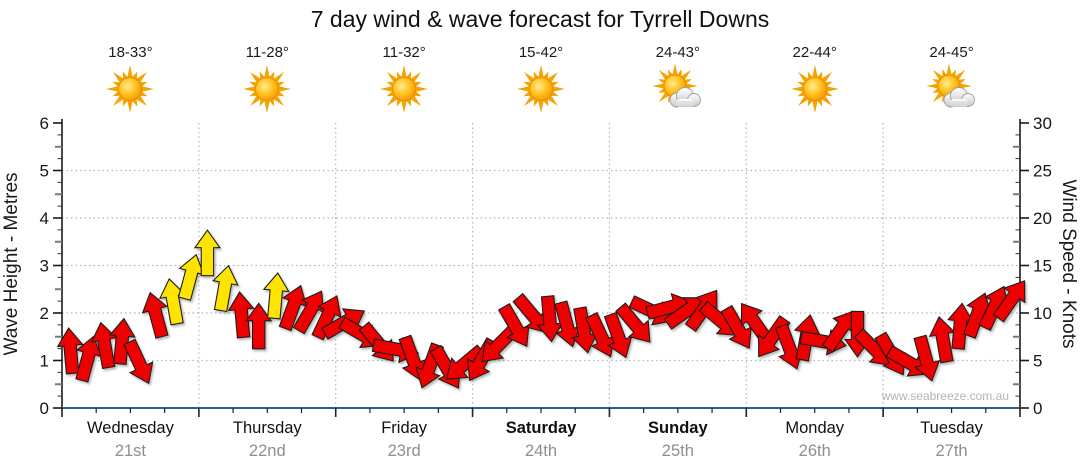 This screenshot has width=1080, height=475. Describe the element at coordinates (815, 451) in the screenshot. I see `day-date: 26th` at that location.